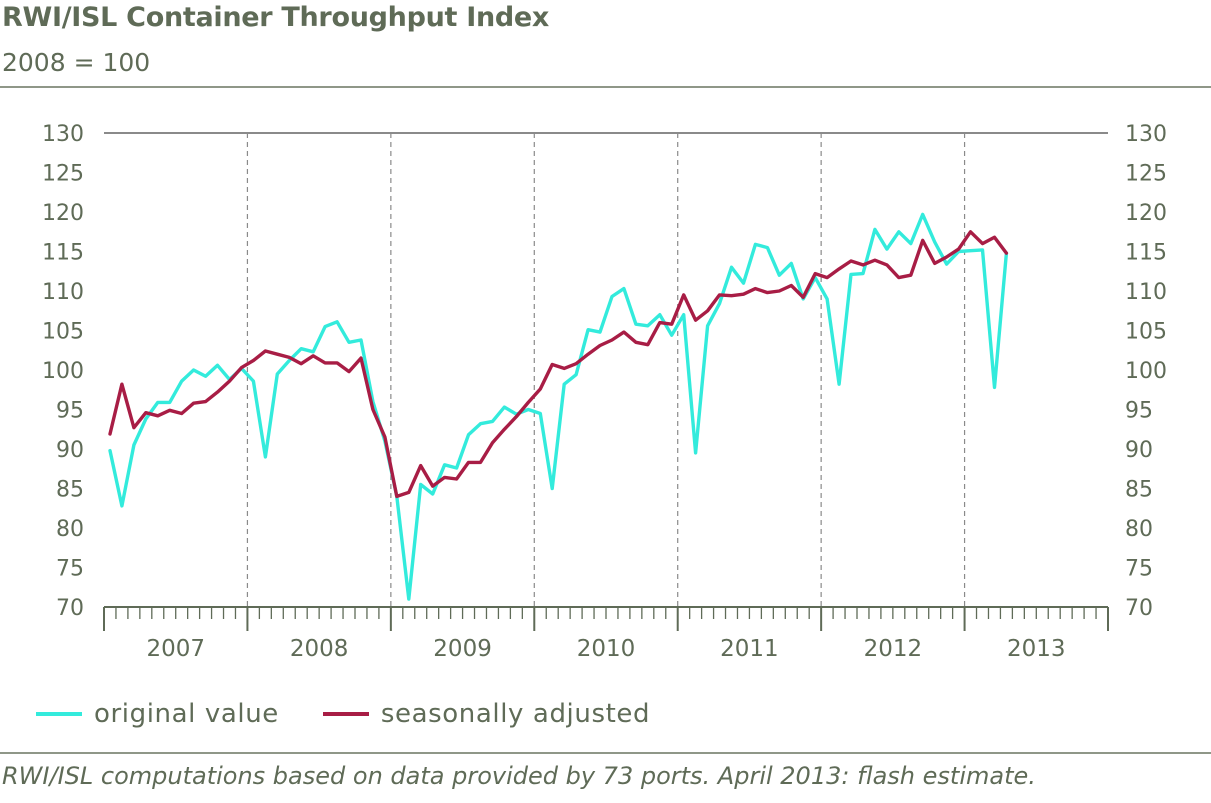 The image size is (1211, 803). What do you see at coordinates (319, 649) in the screenshot?
I see `year-label: 2008` at bounding box center [319, 649].